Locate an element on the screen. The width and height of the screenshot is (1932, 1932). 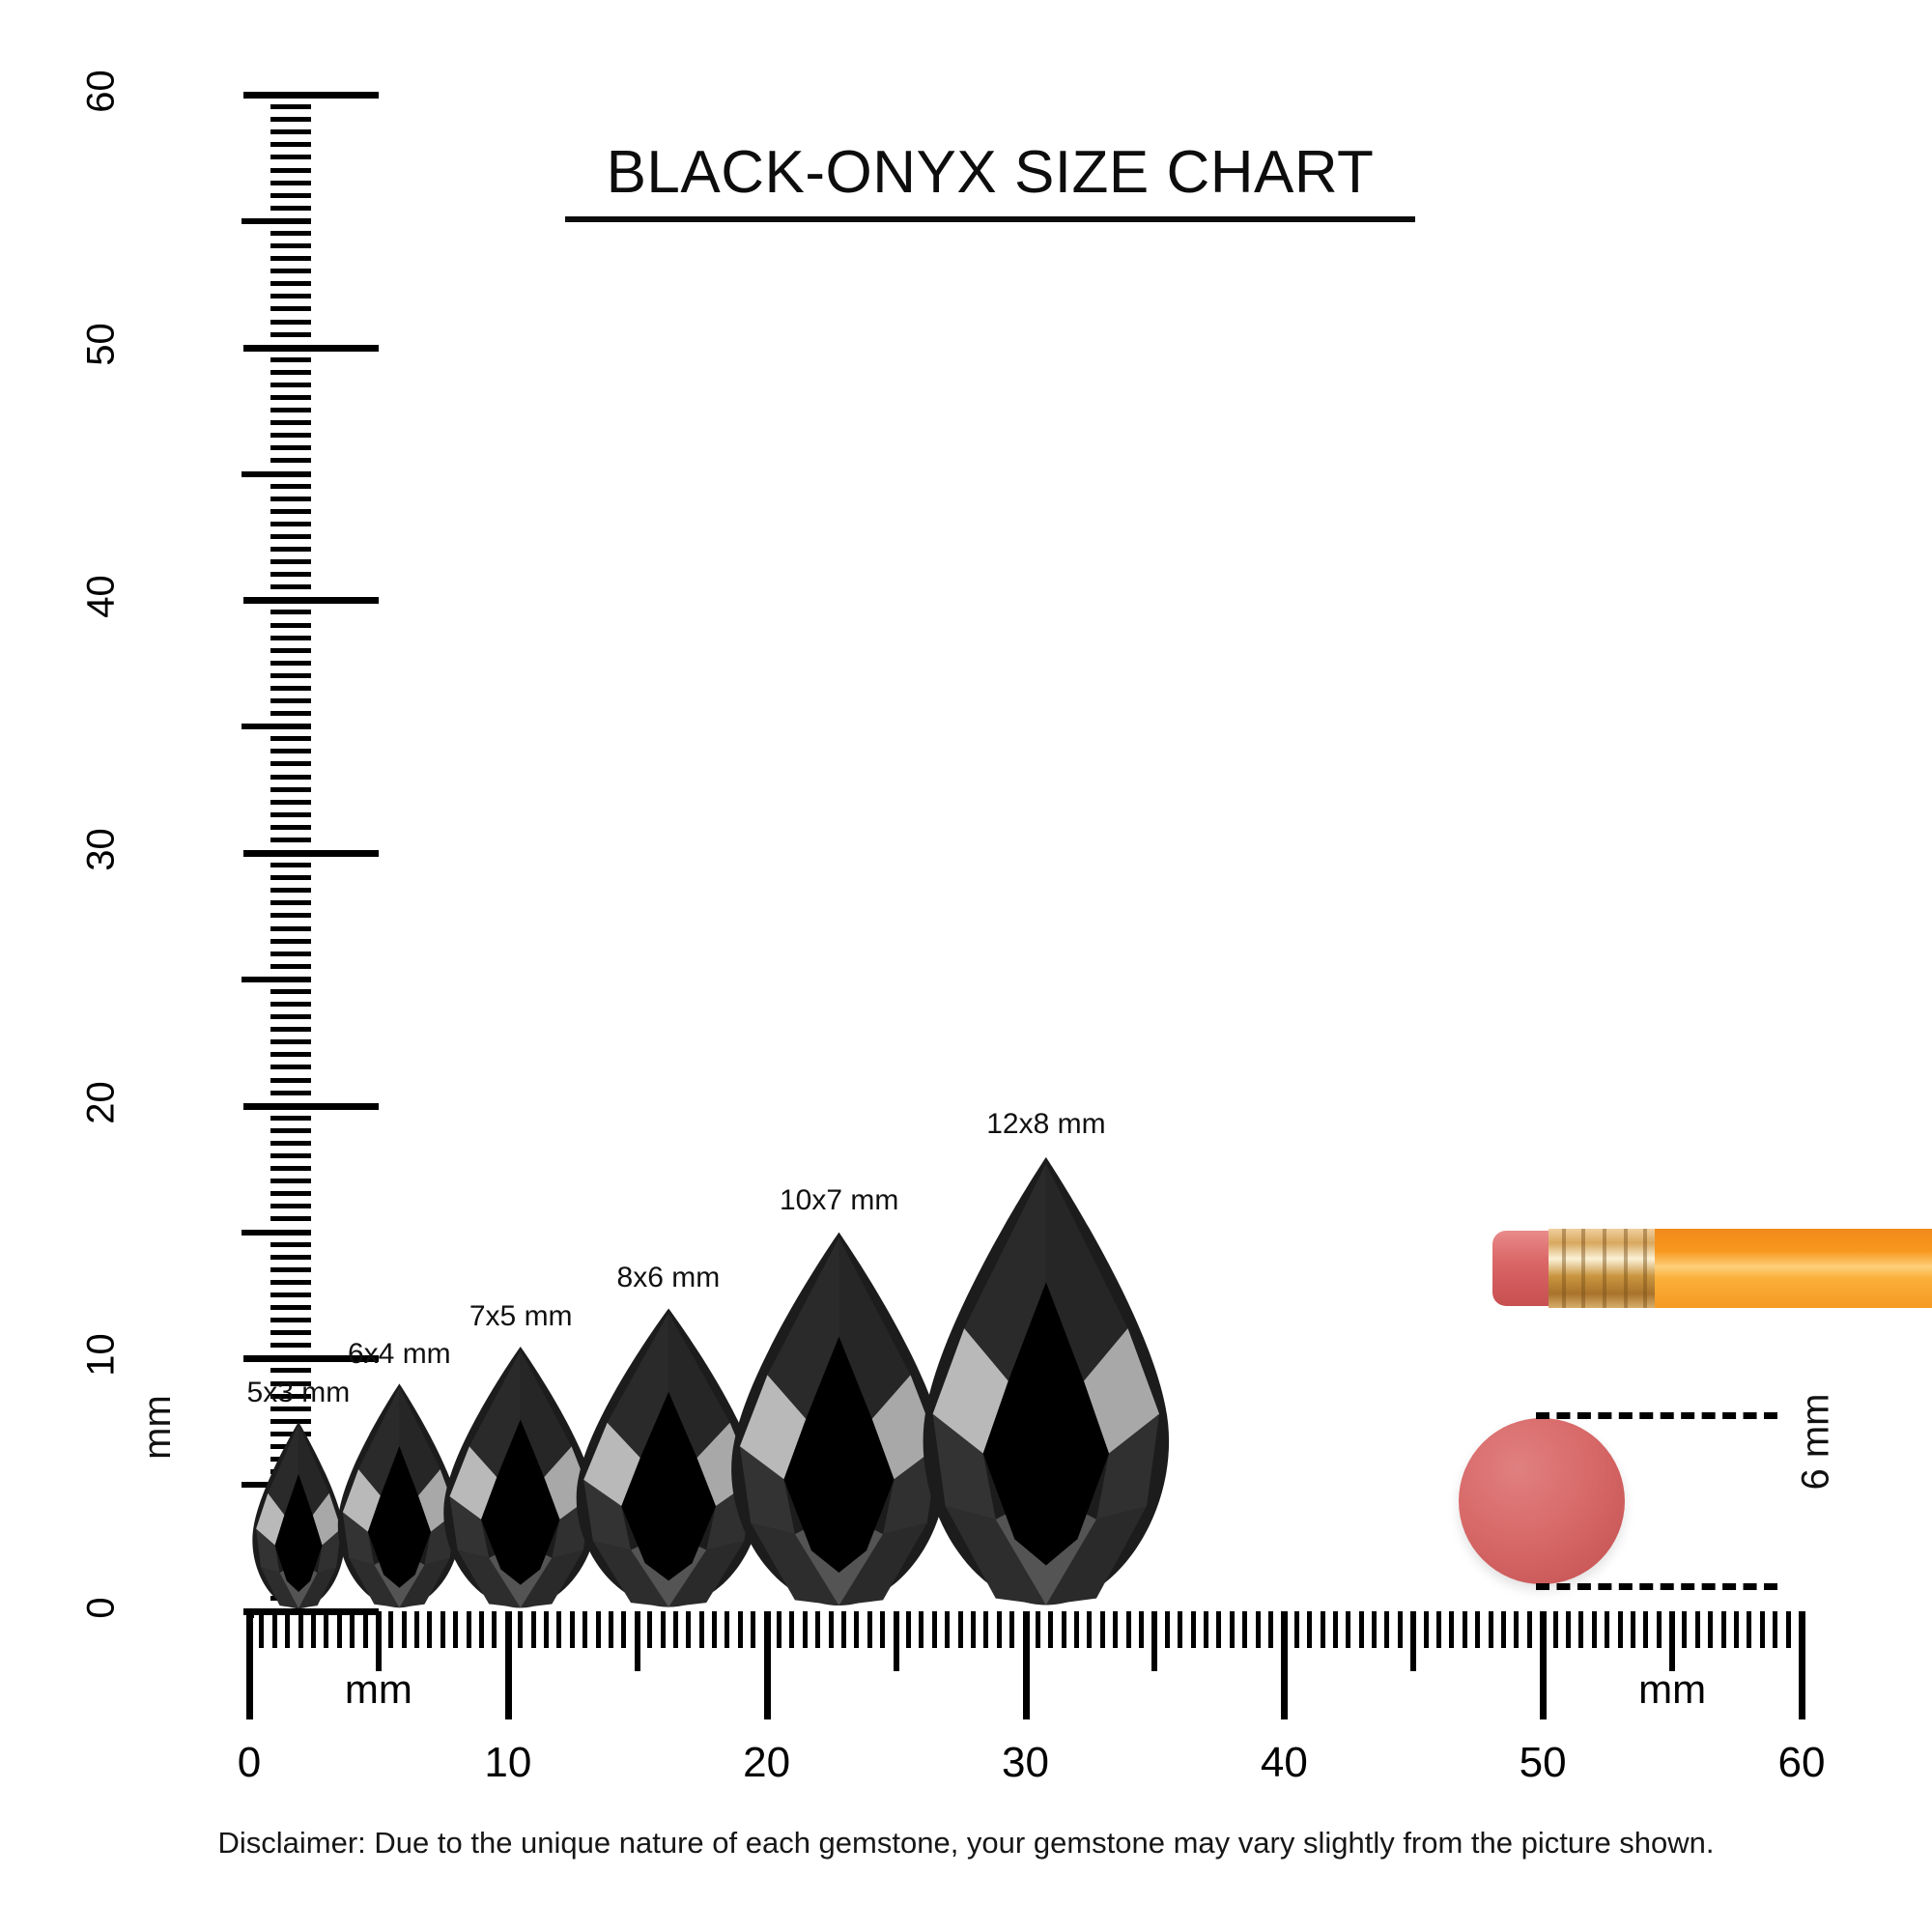
horizontal-ruler-tick-label: 0 is located at coordinates (249, 1762).